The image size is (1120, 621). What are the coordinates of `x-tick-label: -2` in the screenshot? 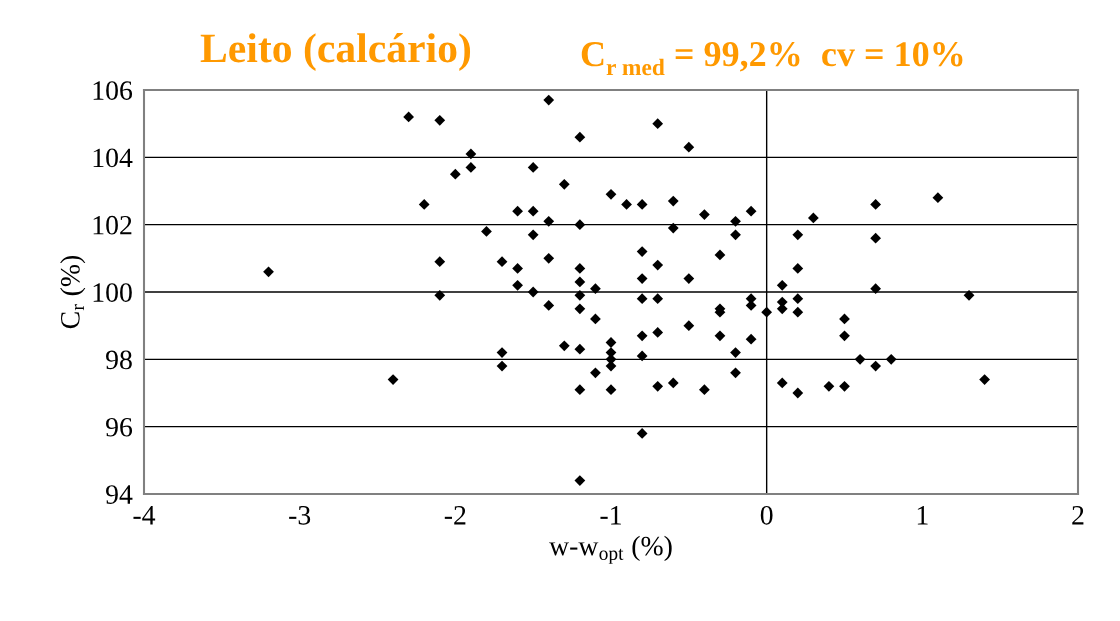 It's located at (455, 515).